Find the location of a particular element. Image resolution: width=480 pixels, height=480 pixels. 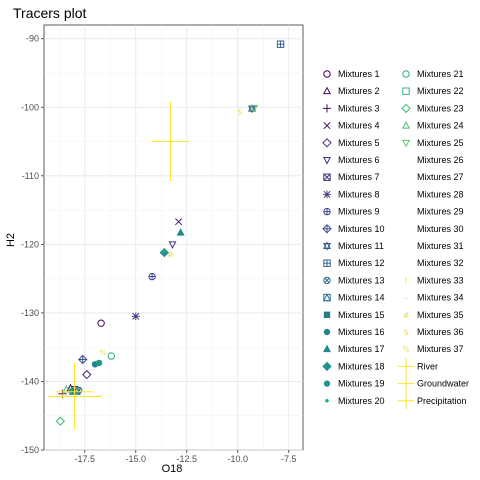

legend-key: - is located at coordinates (406, 298).